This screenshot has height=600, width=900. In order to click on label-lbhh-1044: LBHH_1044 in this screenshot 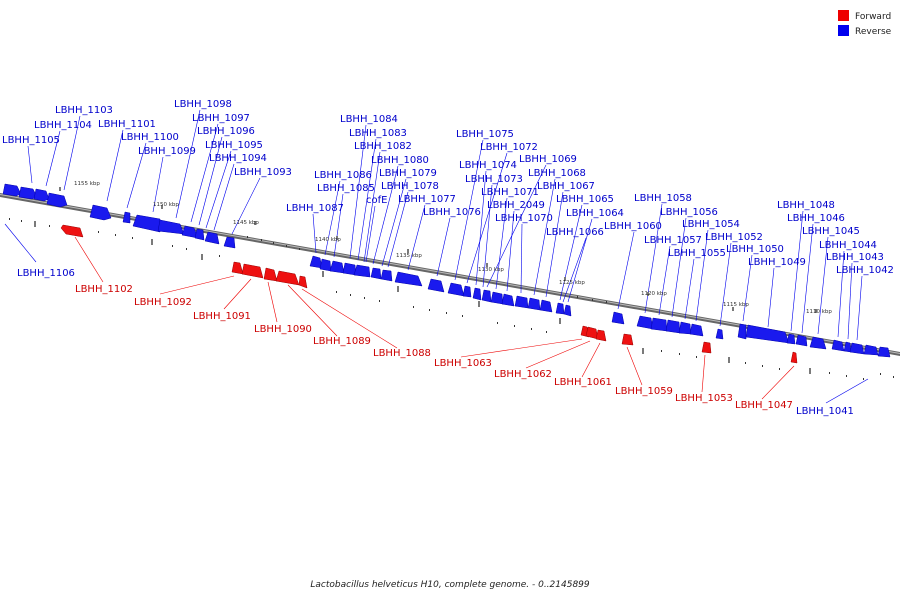, I will do `click(848, 245)`.